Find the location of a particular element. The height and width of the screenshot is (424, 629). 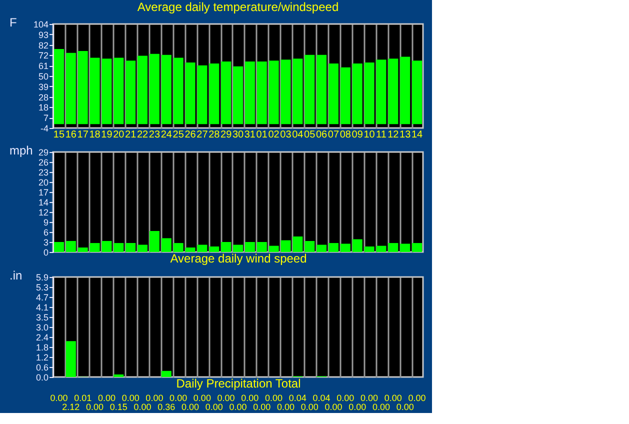

y-tick-label: 50 is located at coordinates (43, 77).